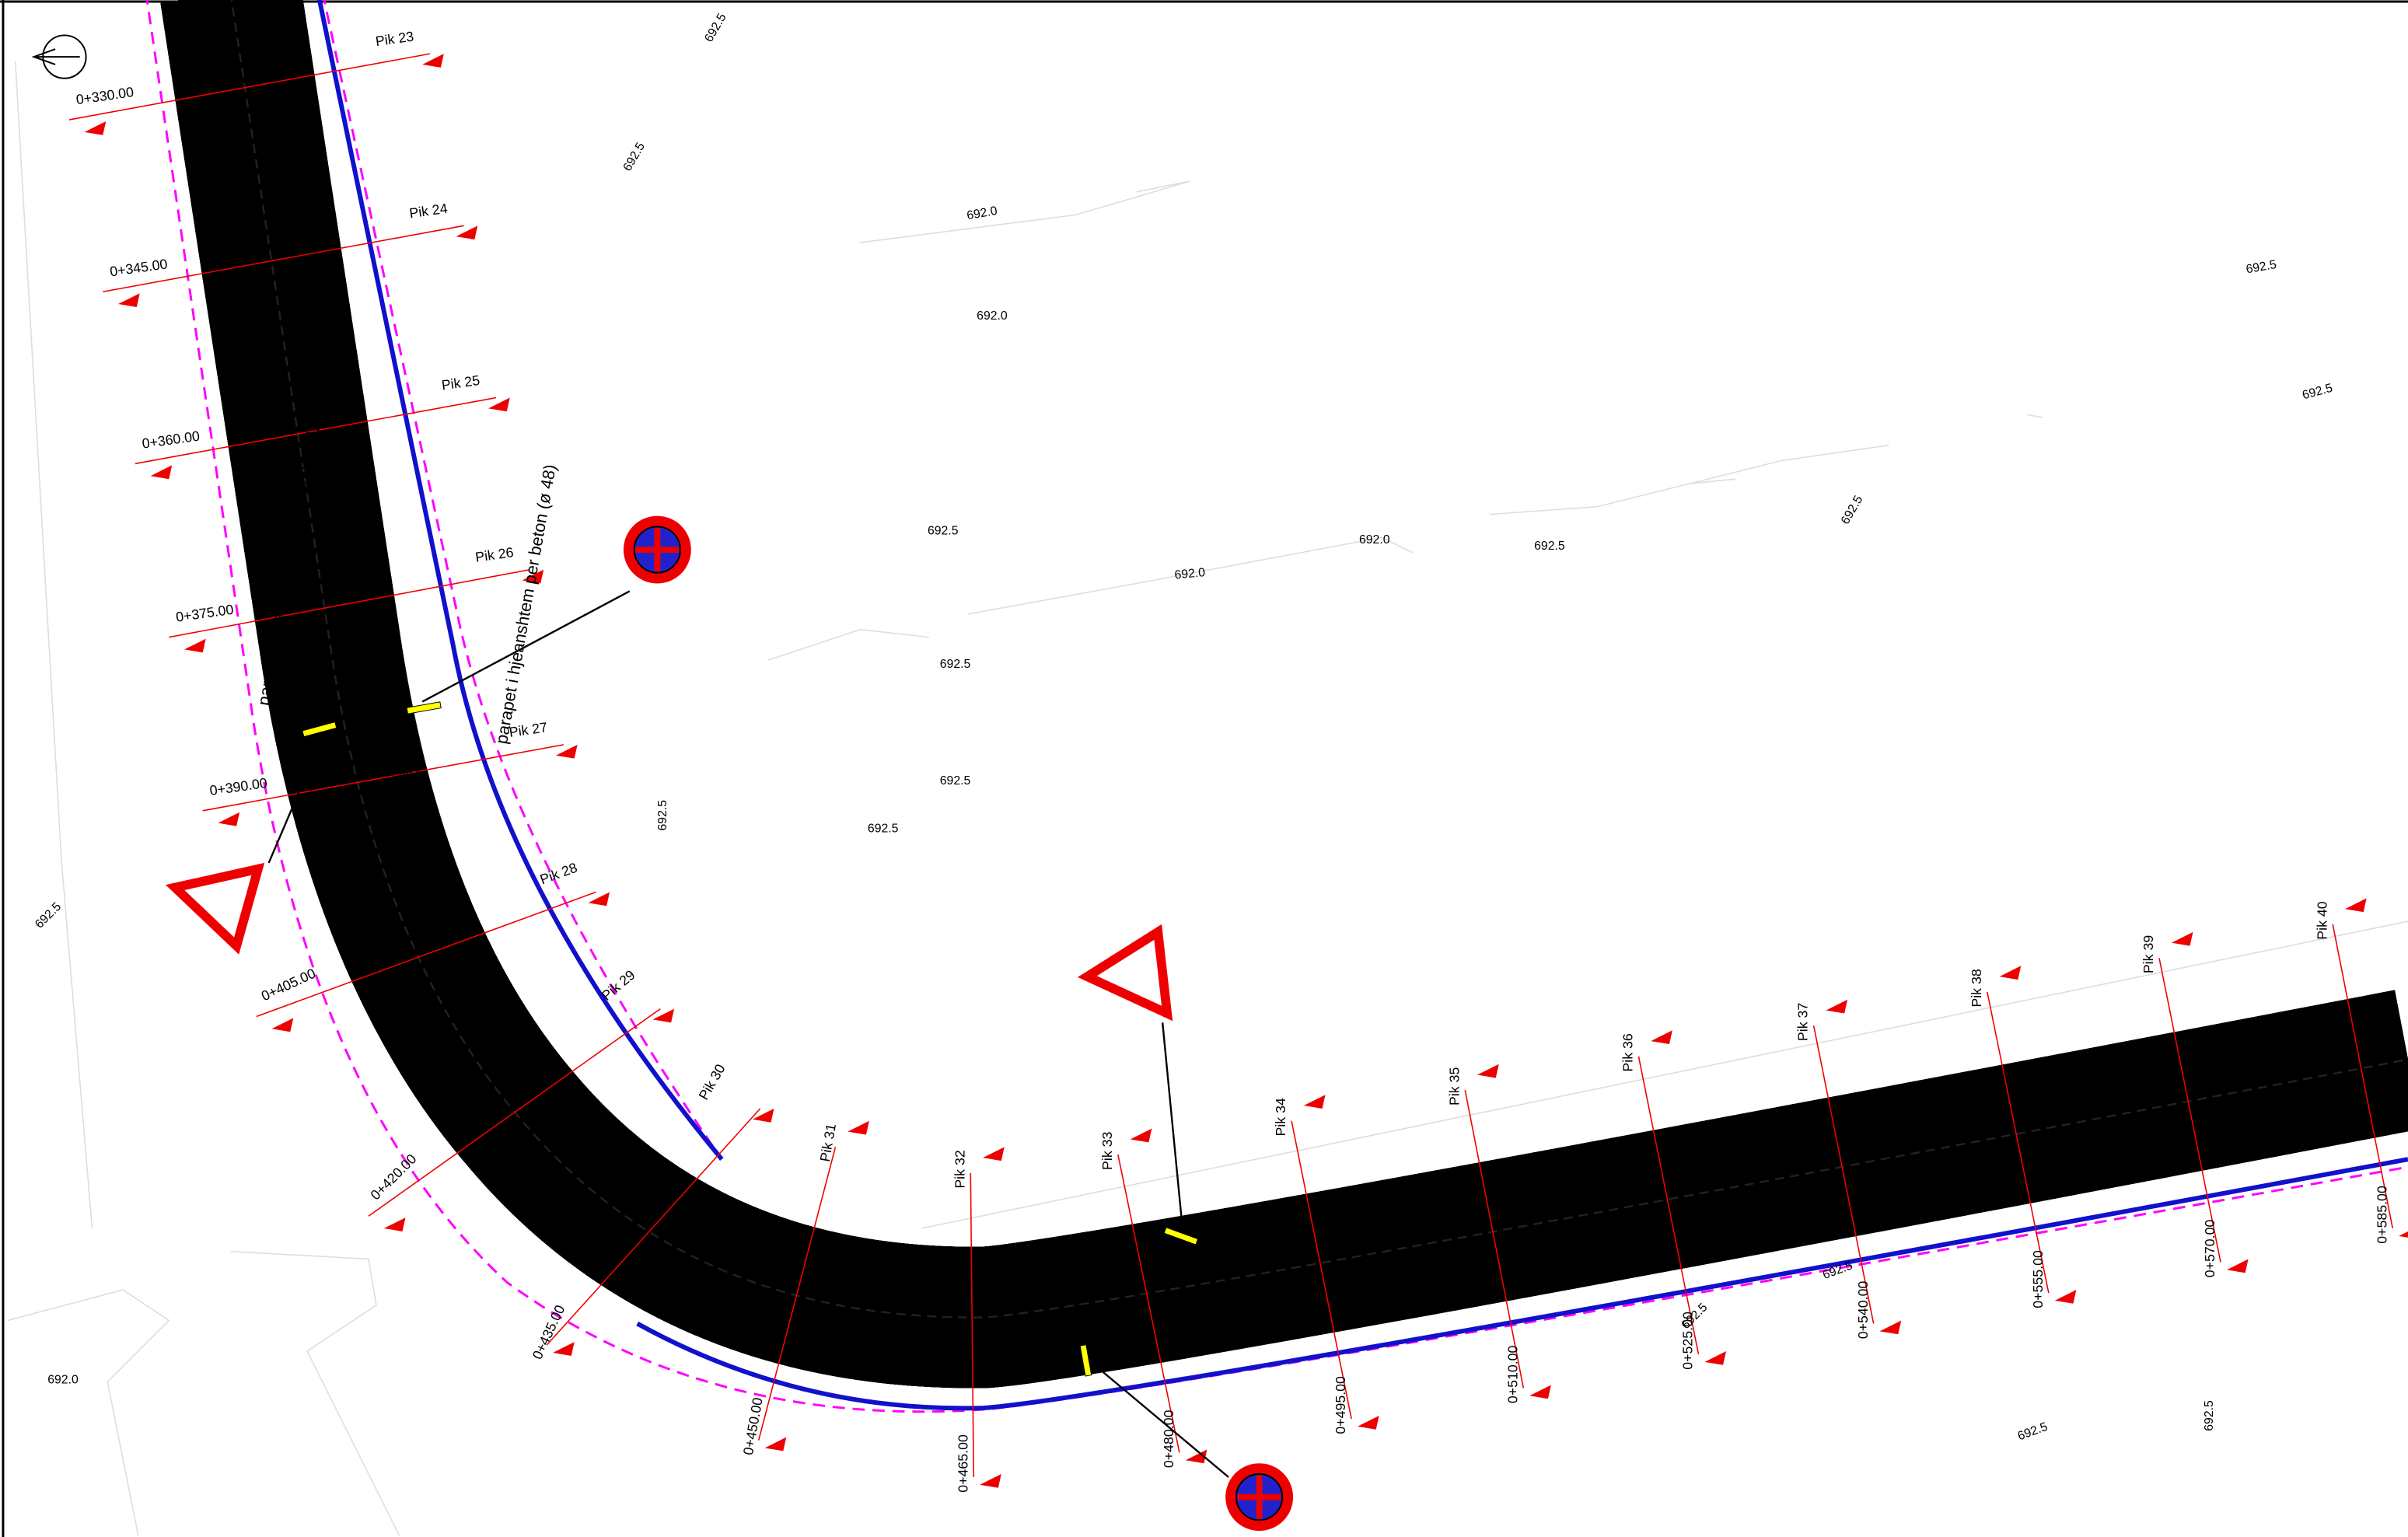 This screenshot has width=2408, height=1537. What do you see at coordinates (962, 1463) in the screenshot?
I see `chainage-label: 0+465.00` at bounding box center [962, 1463].